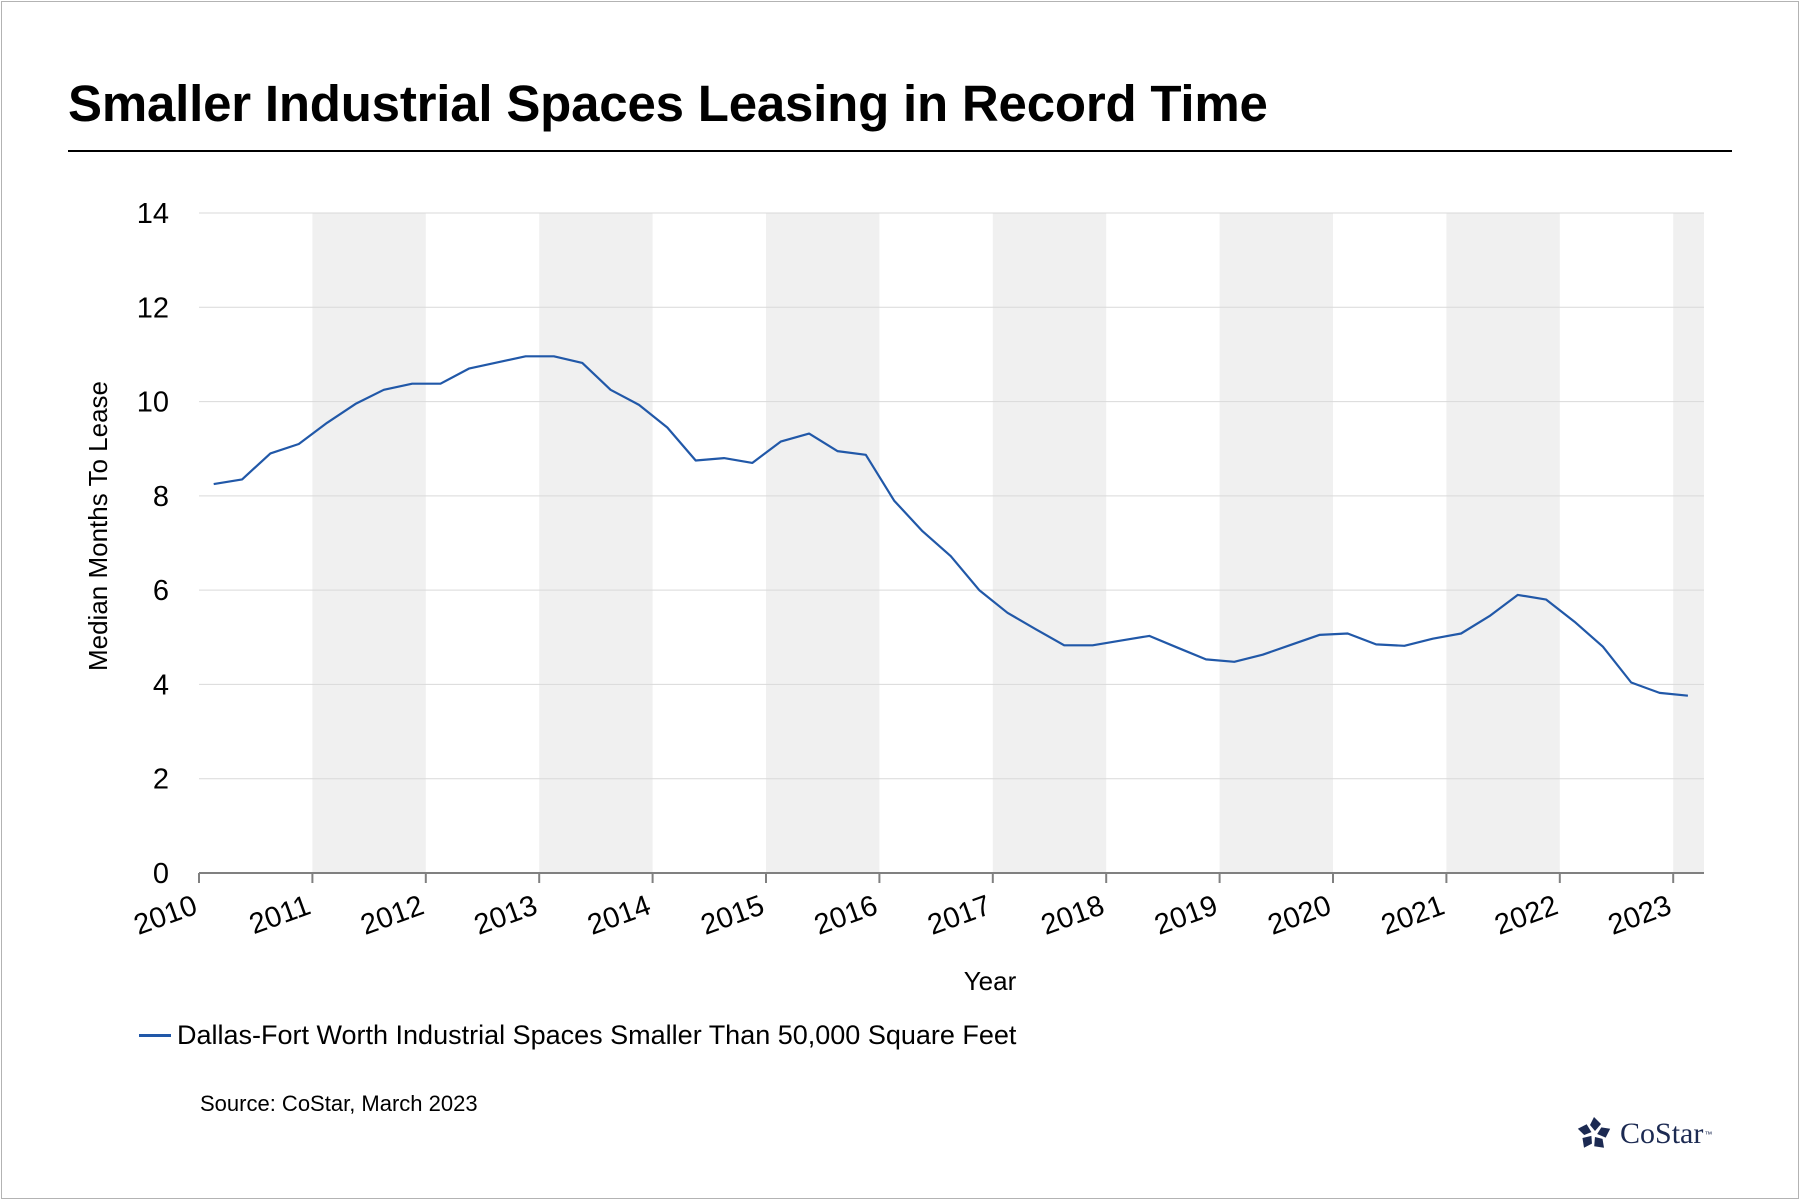 The height and width of the screenshot is (1200, 1800). I want to click on x-tick-label: 2017, so click(960, 916).